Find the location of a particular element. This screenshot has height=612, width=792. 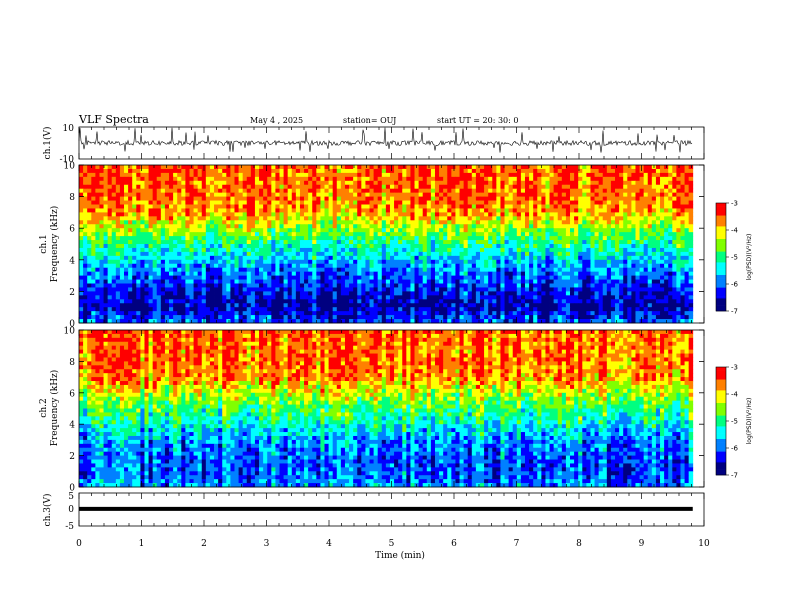

header-start-time: start UT = 20: 30: 0 is located at coordinates (477, 120).